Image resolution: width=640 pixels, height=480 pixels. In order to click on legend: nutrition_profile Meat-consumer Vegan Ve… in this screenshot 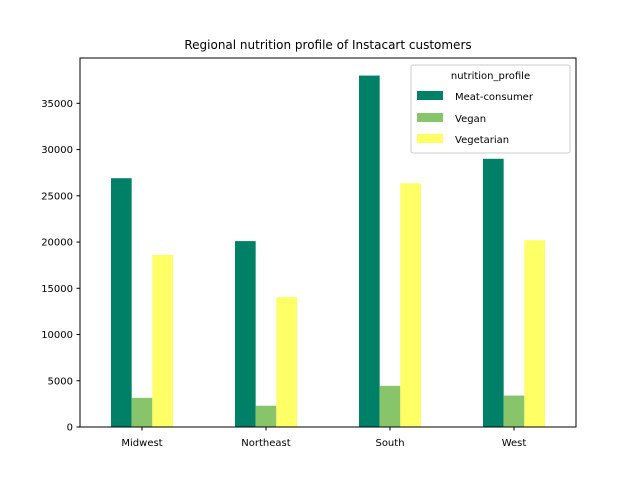, I will do `click(490, 109)`.